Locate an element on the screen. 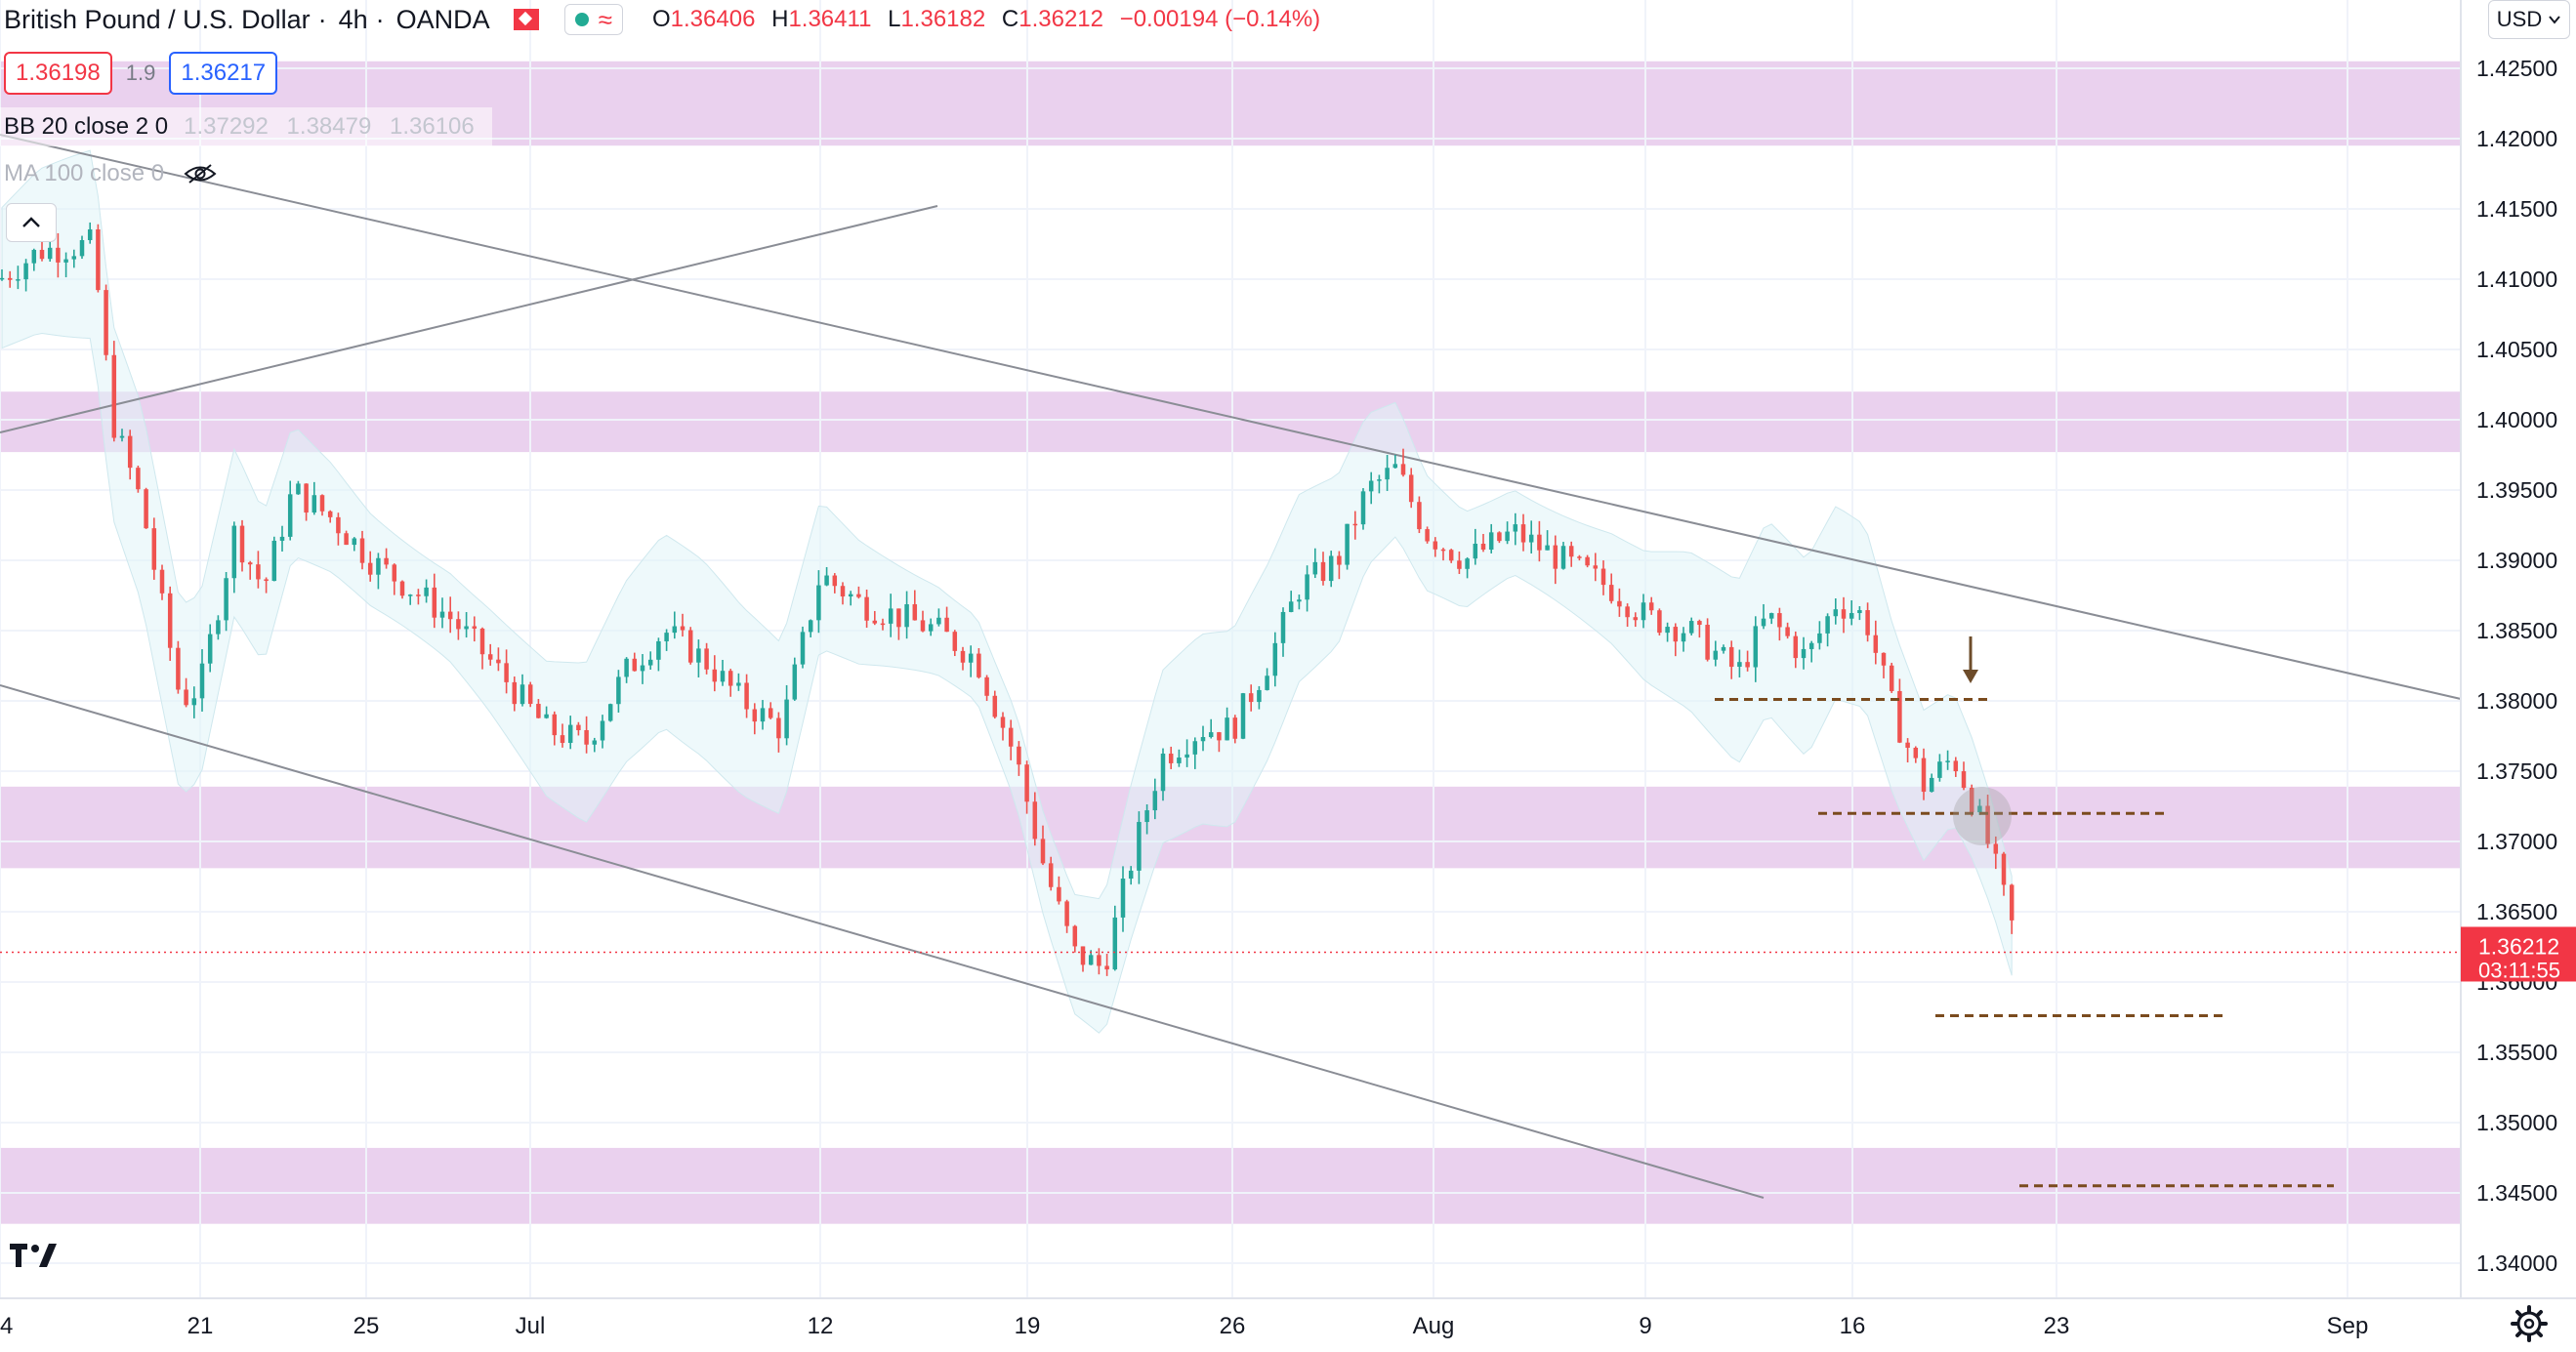 The image size is (2576, 1352). currency-selector: USD is located at coordinates (2529, 19).